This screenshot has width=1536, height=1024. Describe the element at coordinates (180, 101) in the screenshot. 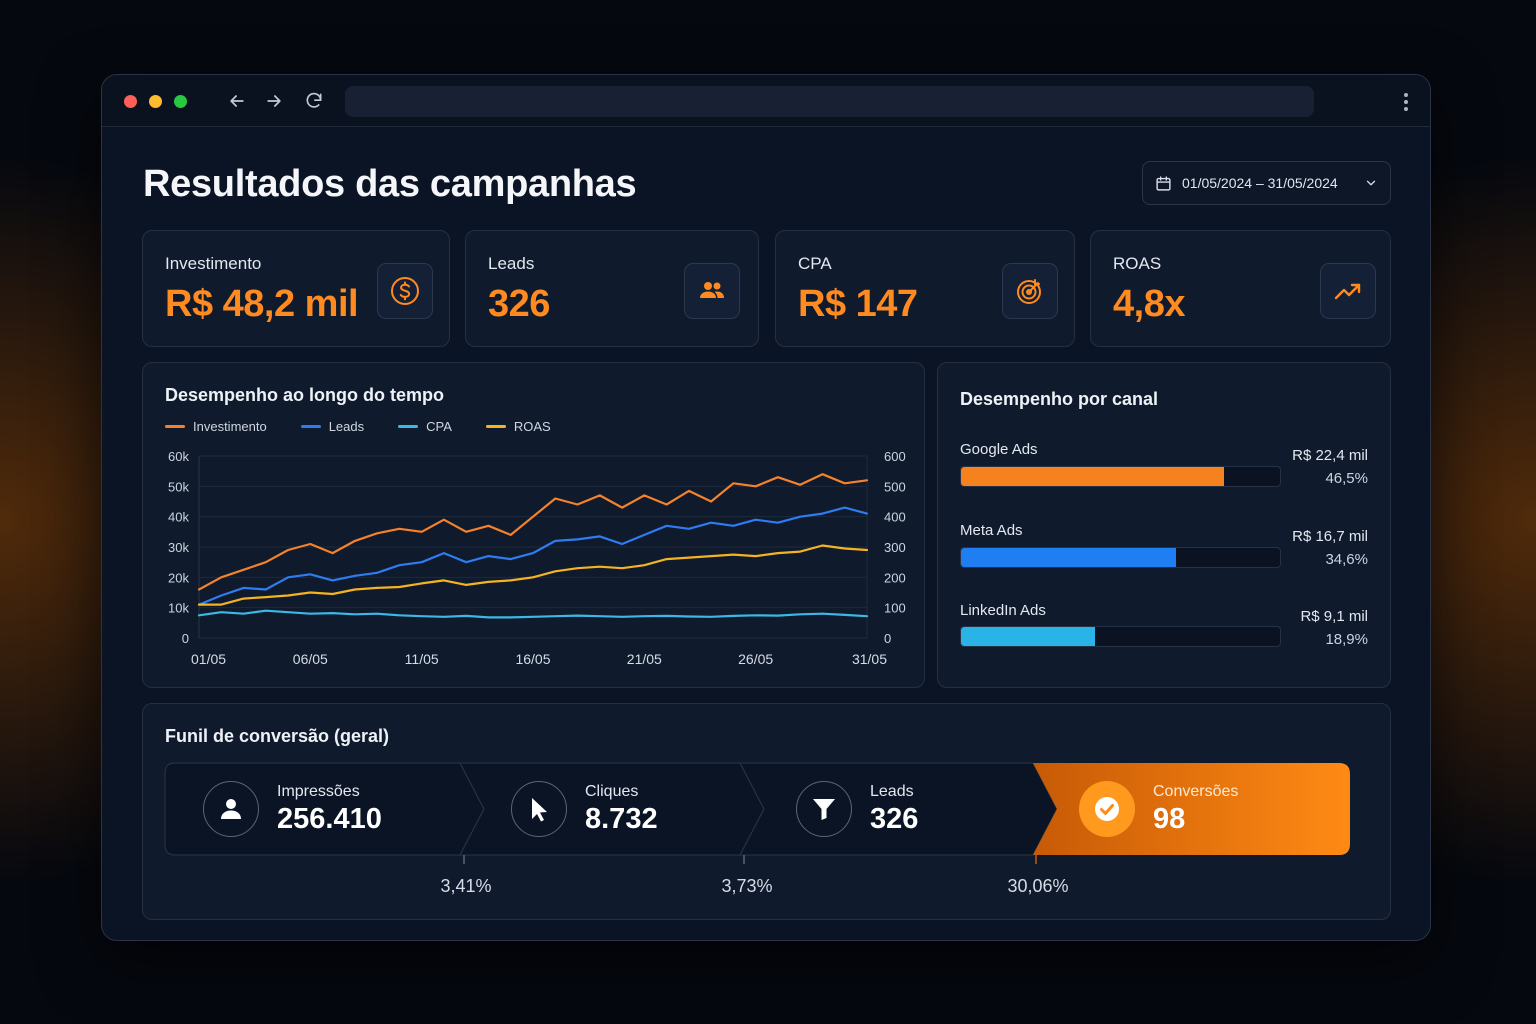

I see `maximize-window-button` at that location.